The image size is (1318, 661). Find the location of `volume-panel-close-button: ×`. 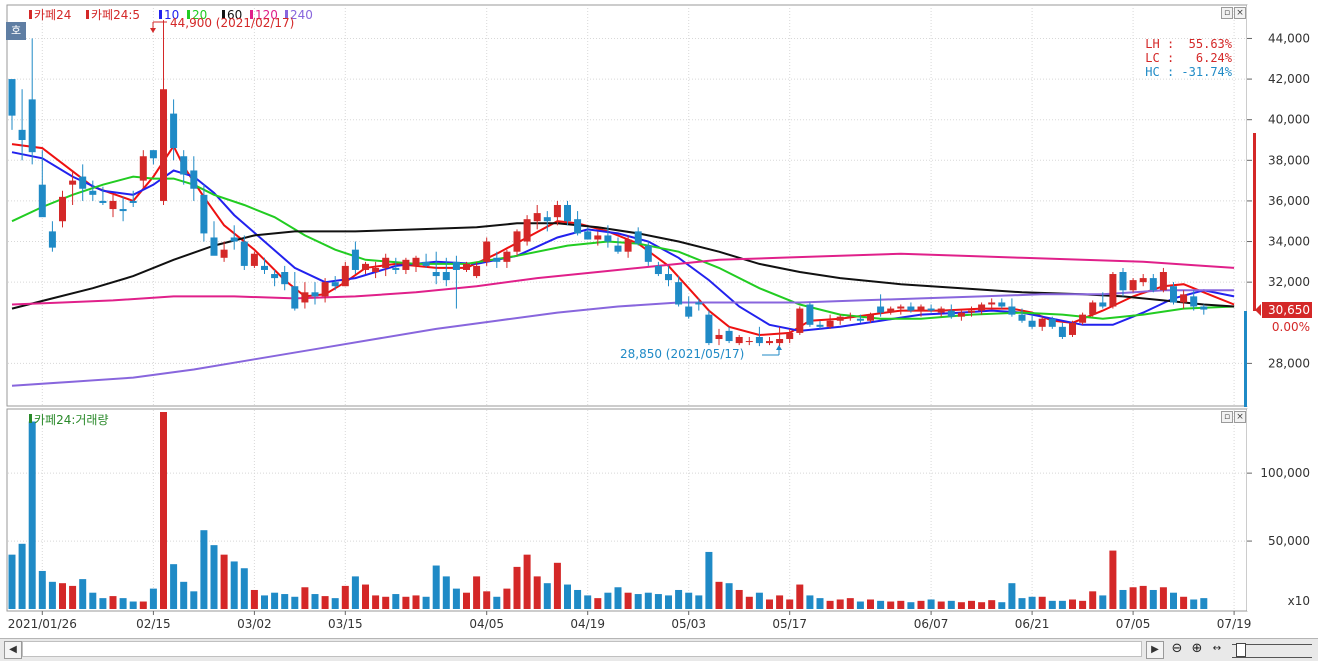

volume-panel-close-button: × is located at coordinates (1240, 417).